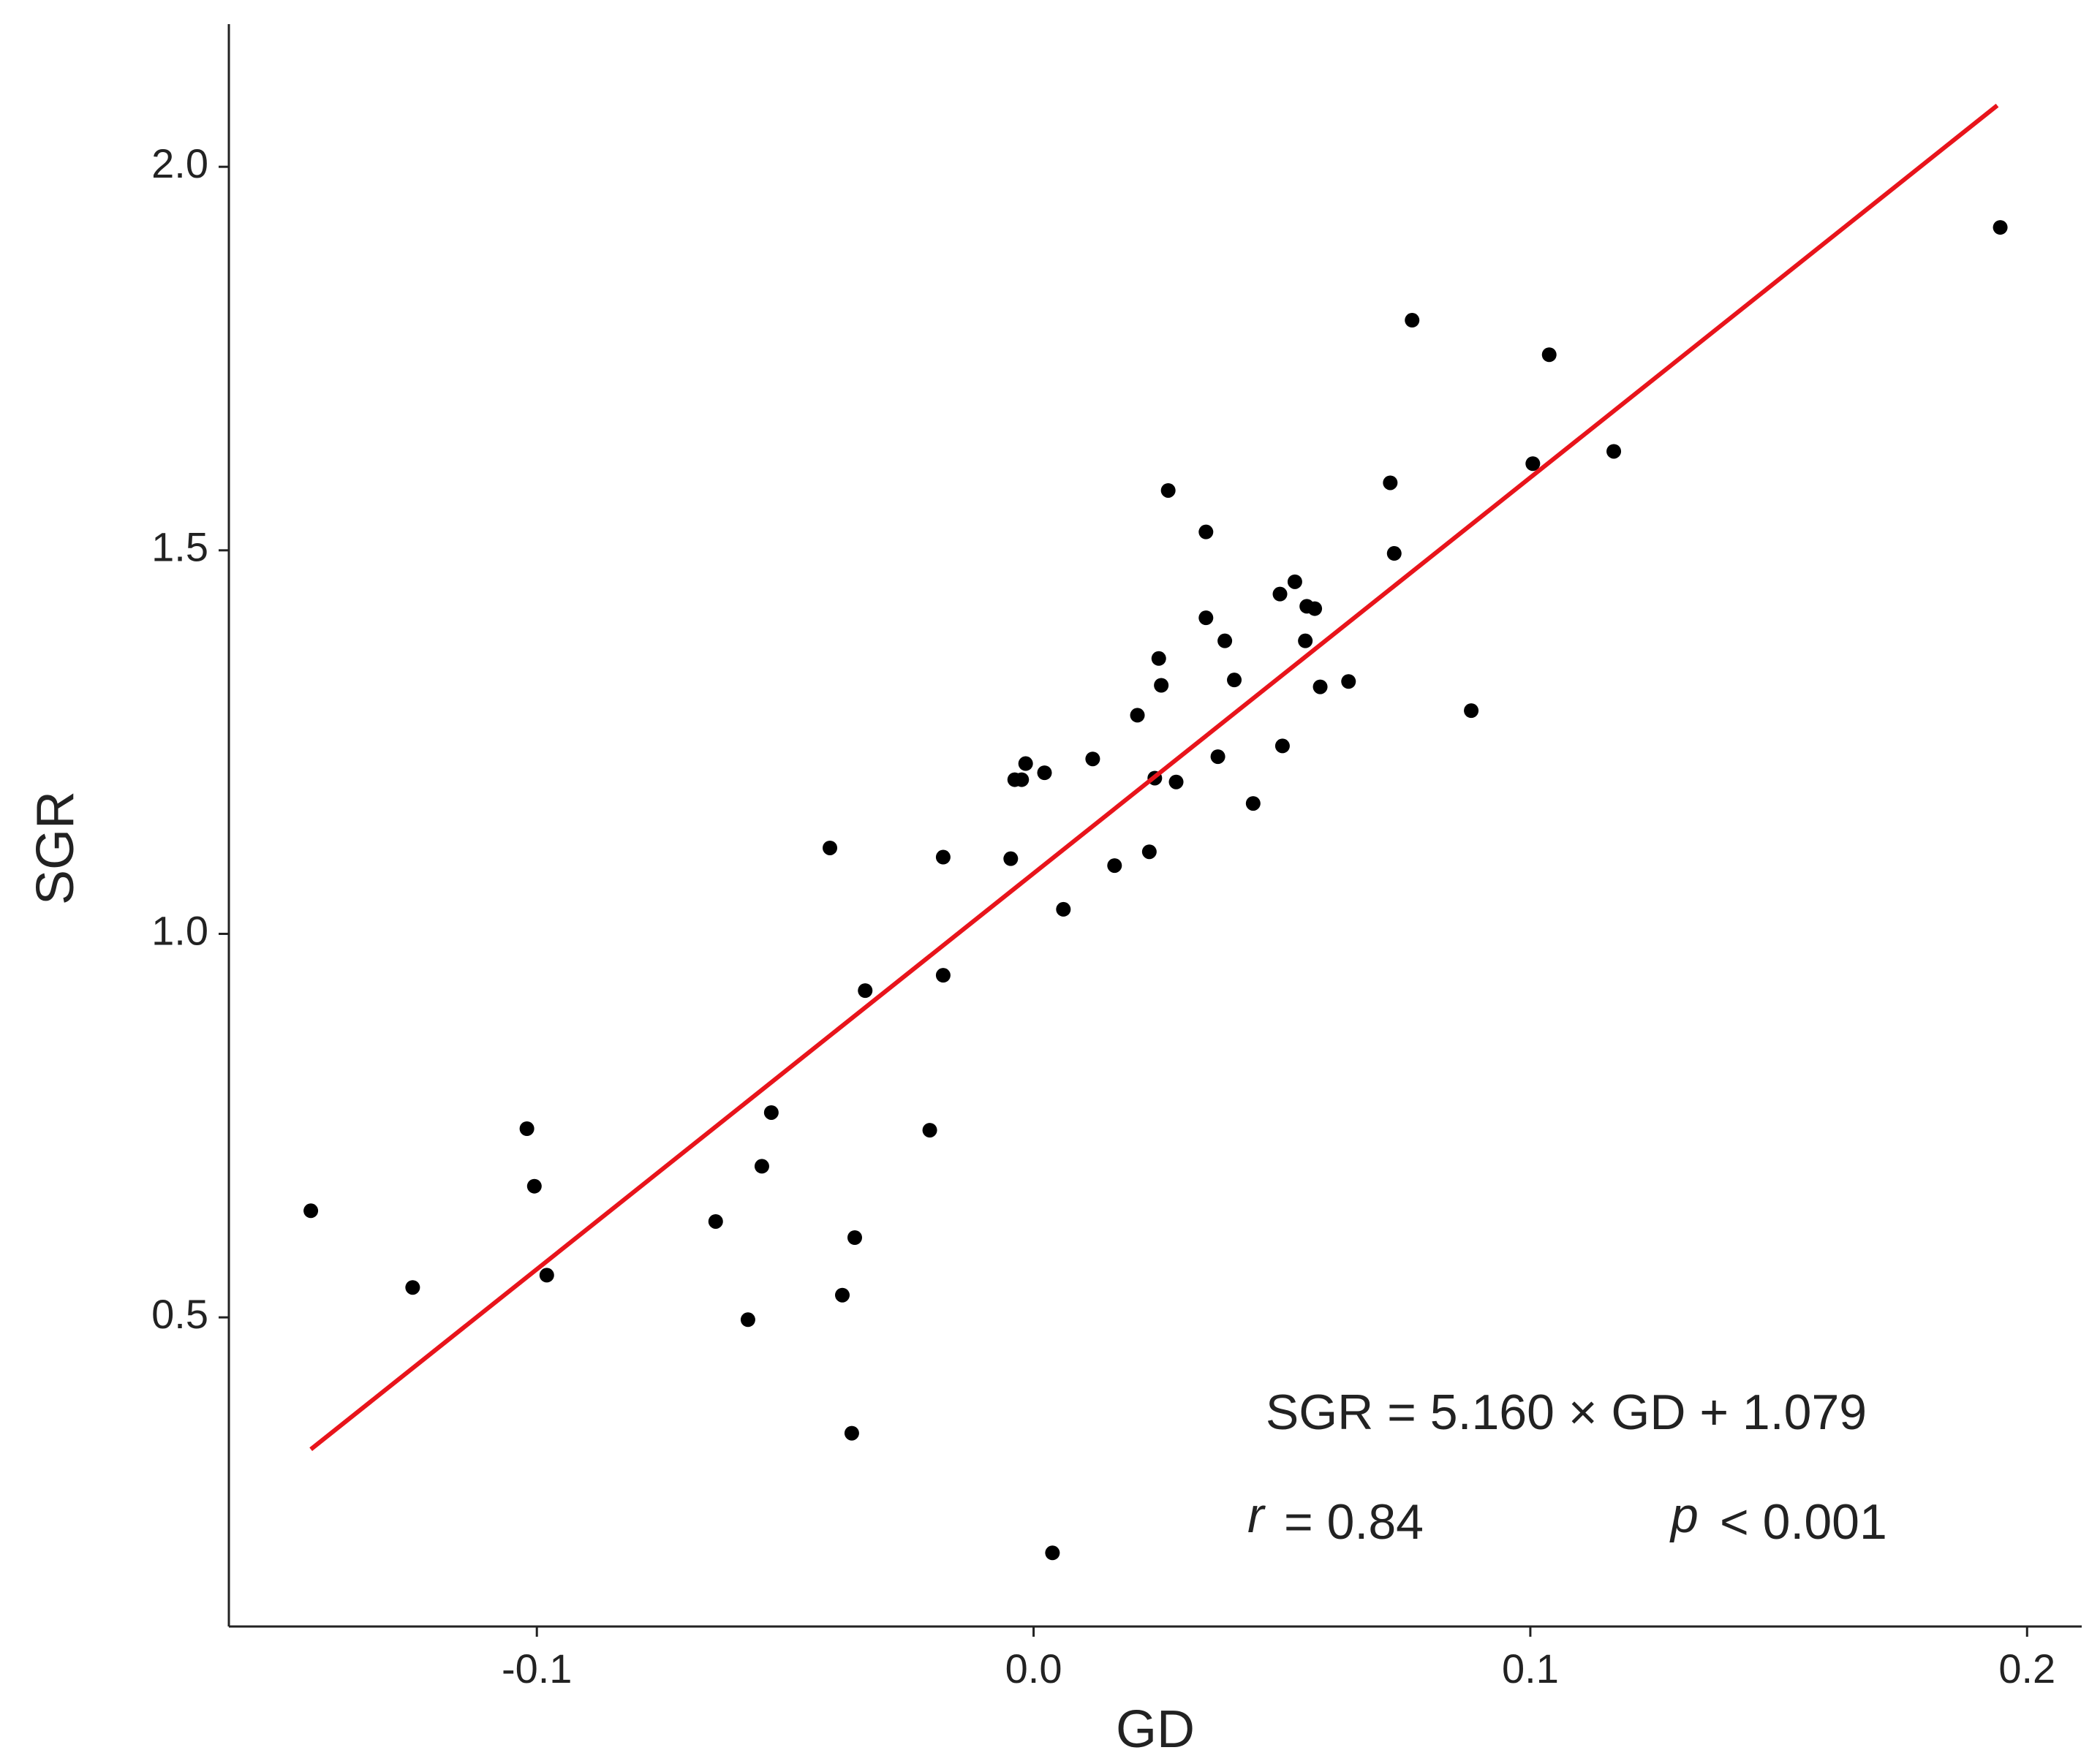 The width and height of the screenshot is (2100, 1761). What do you see at coordinates (1530, 1669) in the screenshot?
I see `x-tick-label: 0.1` at bounding box center [1530, 1669].